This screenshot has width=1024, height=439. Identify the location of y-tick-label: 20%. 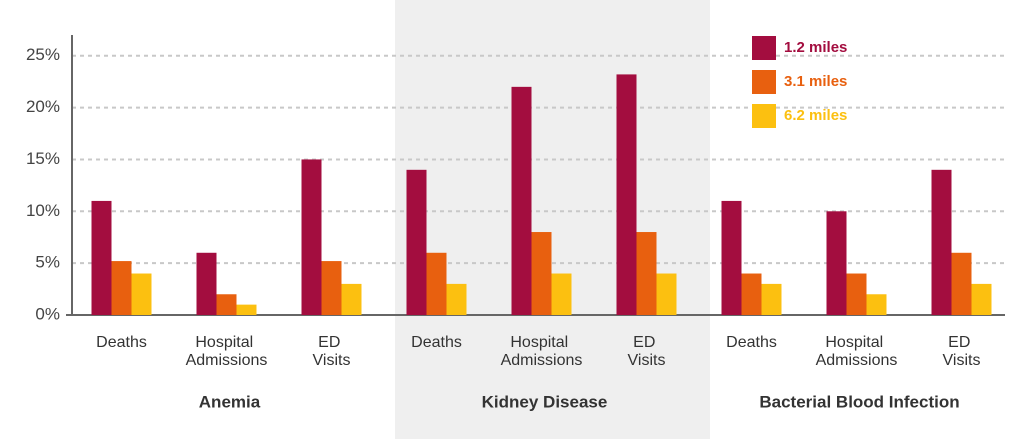
(43, 106).